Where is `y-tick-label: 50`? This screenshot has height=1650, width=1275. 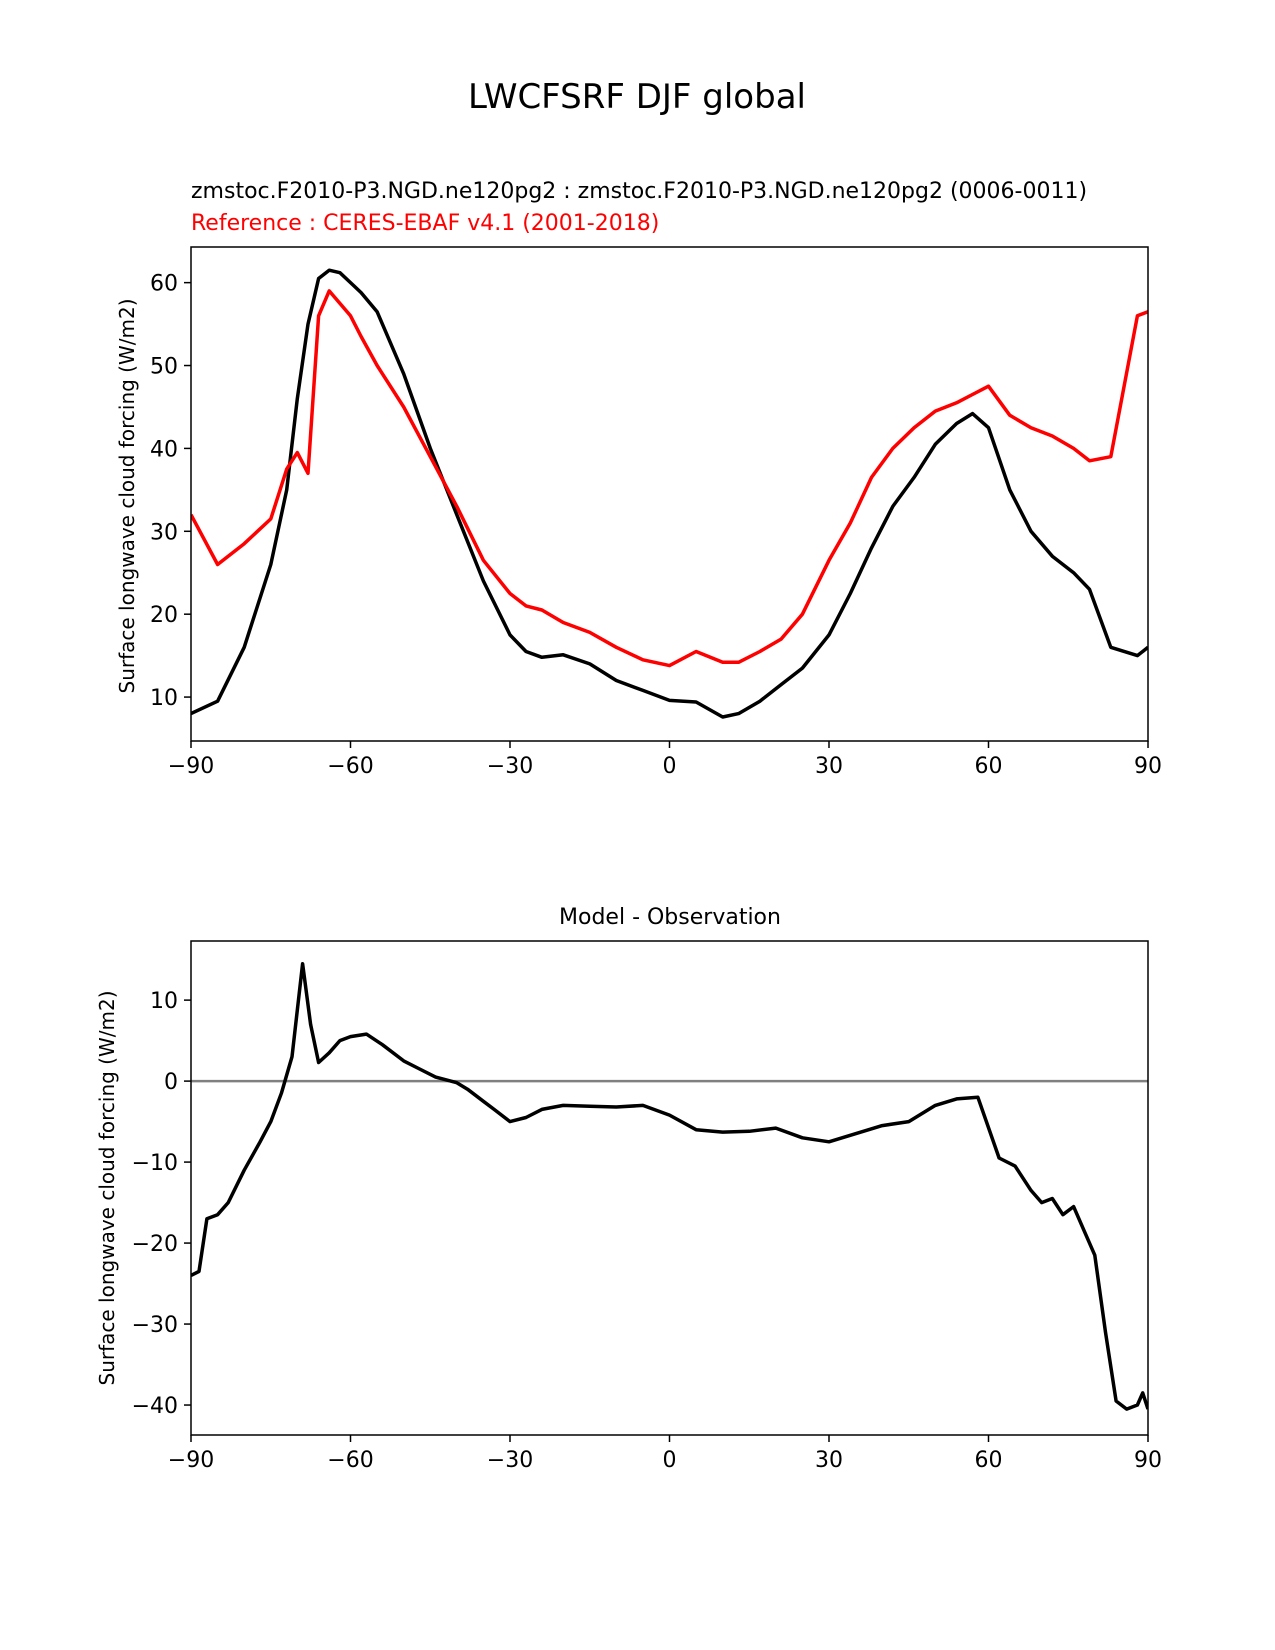
y-tick-label: 50 is located at coordinates (164, 367).